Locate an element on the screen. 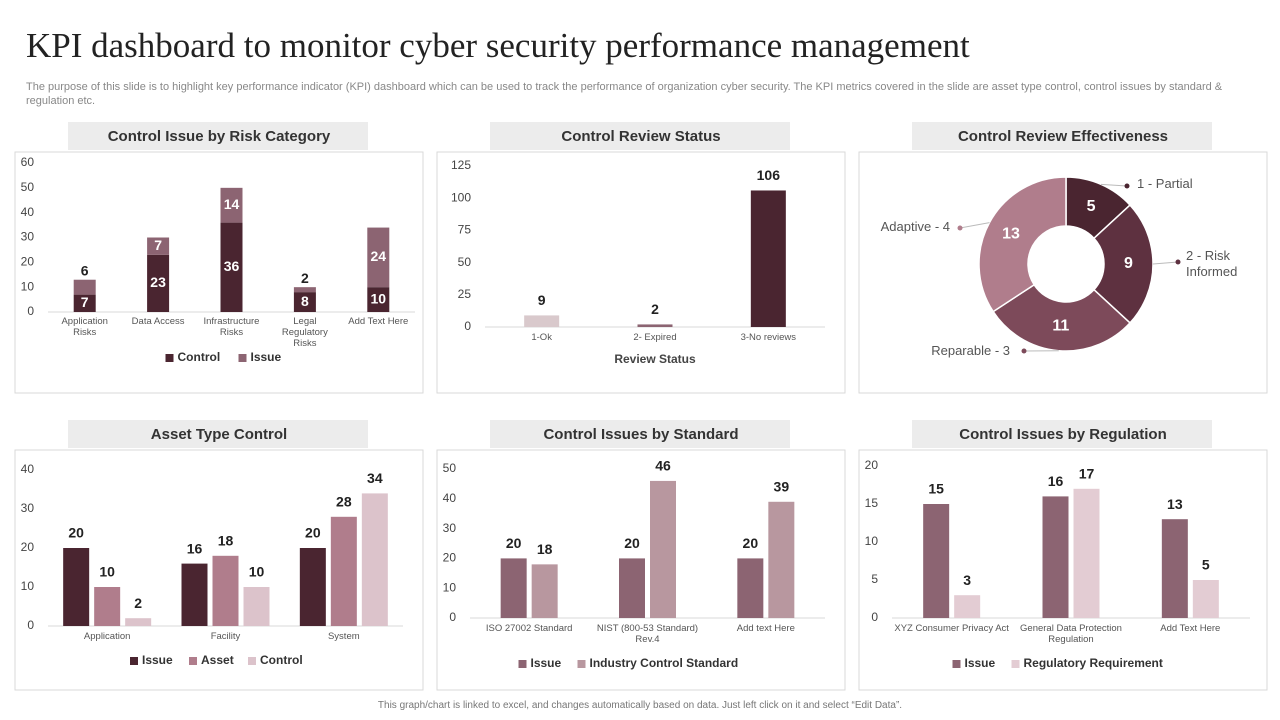 The width and height of the screenshot is (1280, 720). y-tick-label: 10 is located at coordinates (28, 586).